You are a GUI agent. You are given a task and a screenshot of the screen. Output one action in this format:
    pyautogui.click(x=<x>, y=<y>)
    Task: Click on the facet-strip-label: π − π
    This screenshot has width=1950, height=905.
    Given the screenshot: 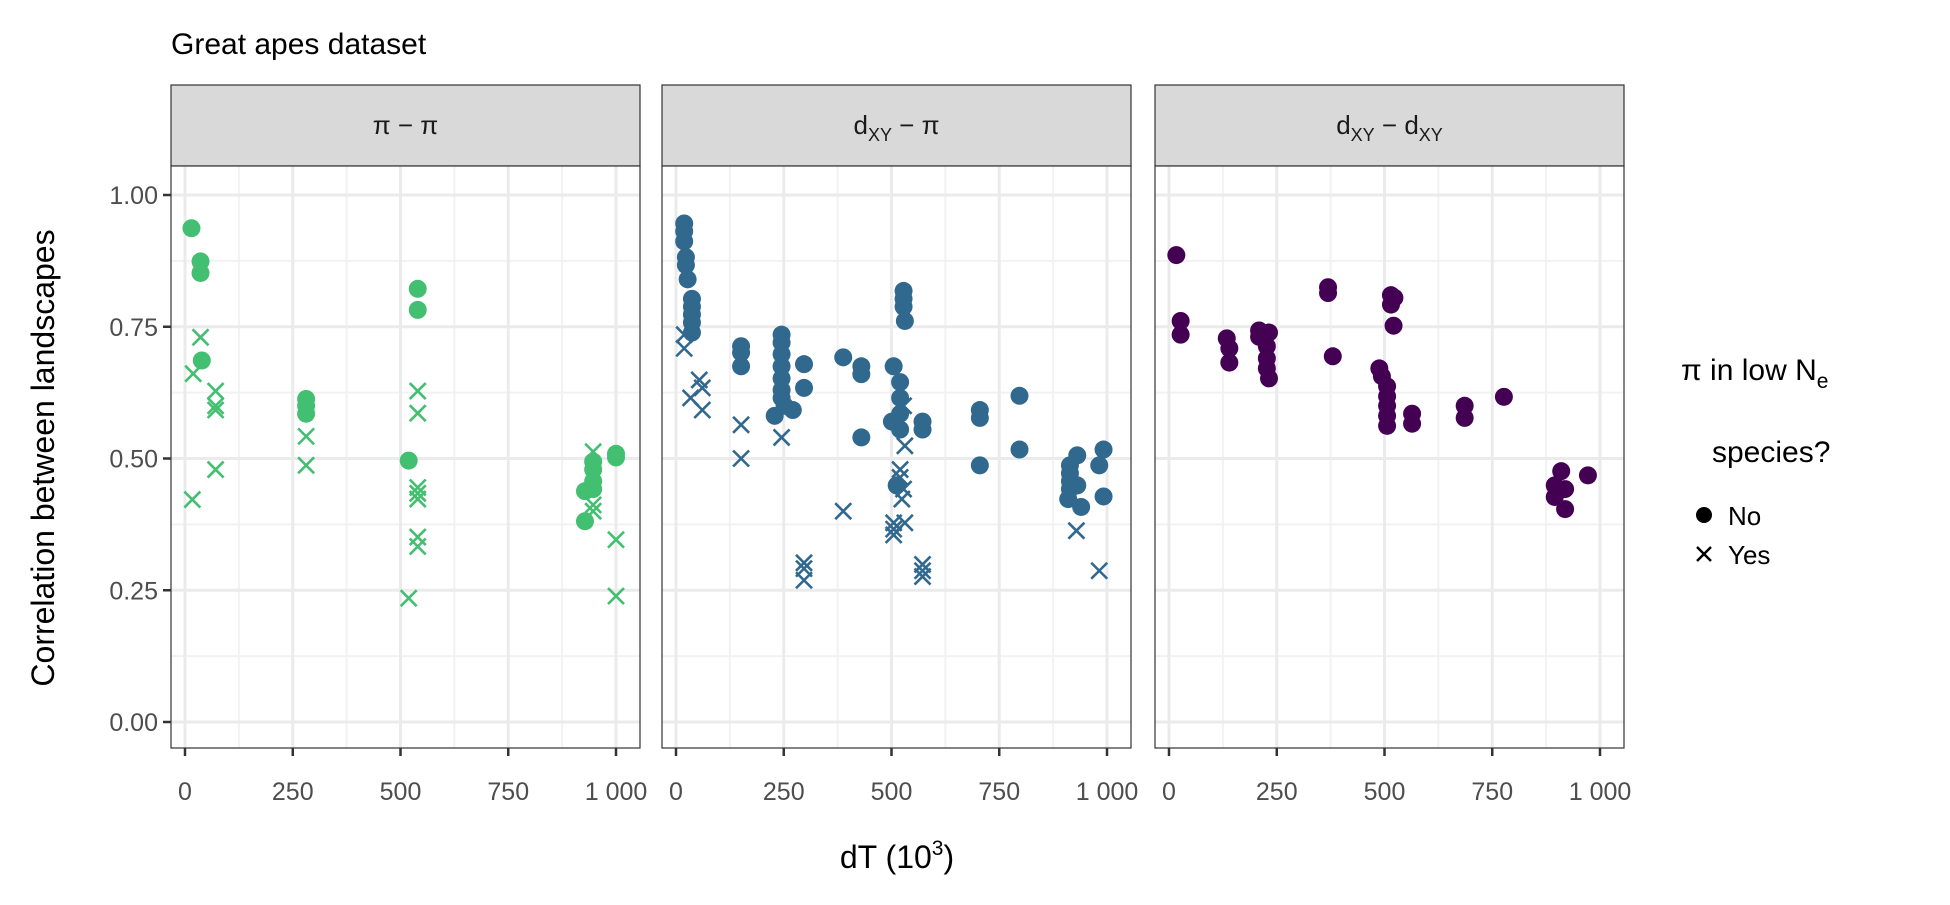 What is the action you would take?
    pyautogui.click(x=406, y=125)
    